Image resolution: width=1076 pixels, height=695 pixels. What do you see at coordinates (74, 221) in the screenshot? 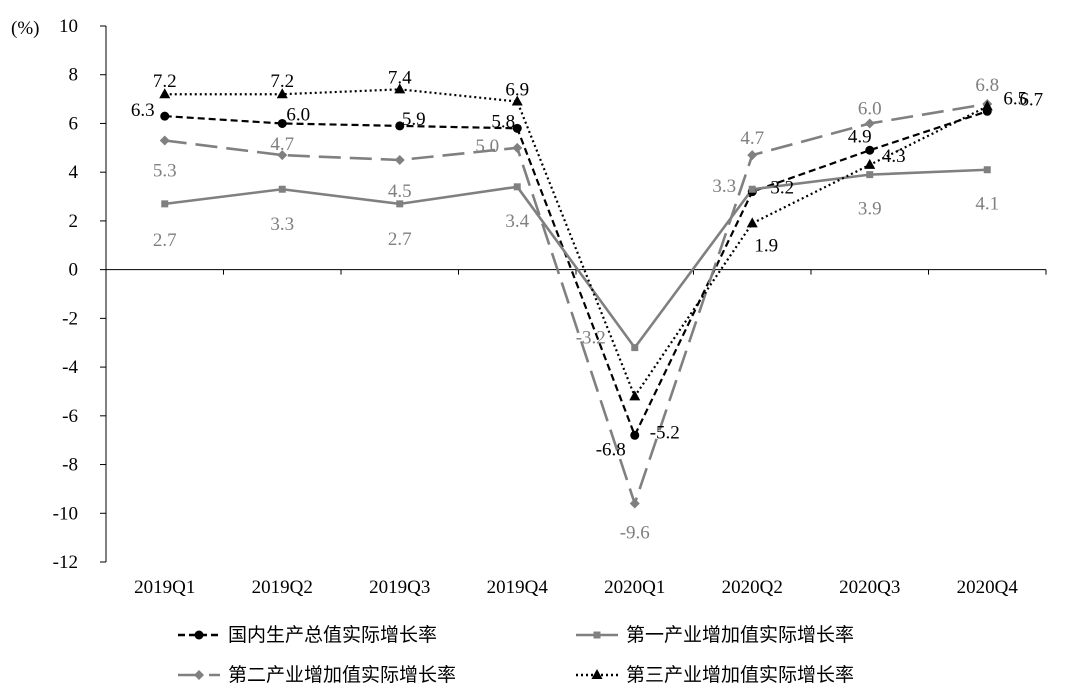
I see `y-tick-label: 2` at bounding box center [74, 221].